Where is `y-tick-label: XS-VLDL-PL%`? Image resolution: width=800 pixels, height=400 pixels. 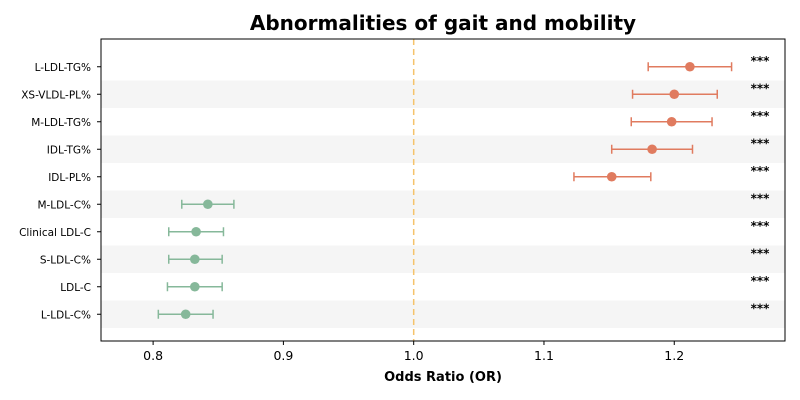
y-tick-label: XS-VLDL-PL% is located at coordinates (56, 95).